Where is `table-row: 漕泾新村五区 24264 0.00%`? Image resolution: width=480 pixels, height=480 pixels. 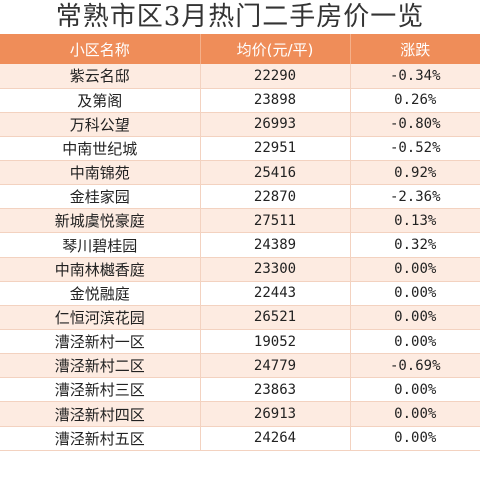
table-row: 漕泾新村五区 24264 0.00% is located at coordinates (240, 438).